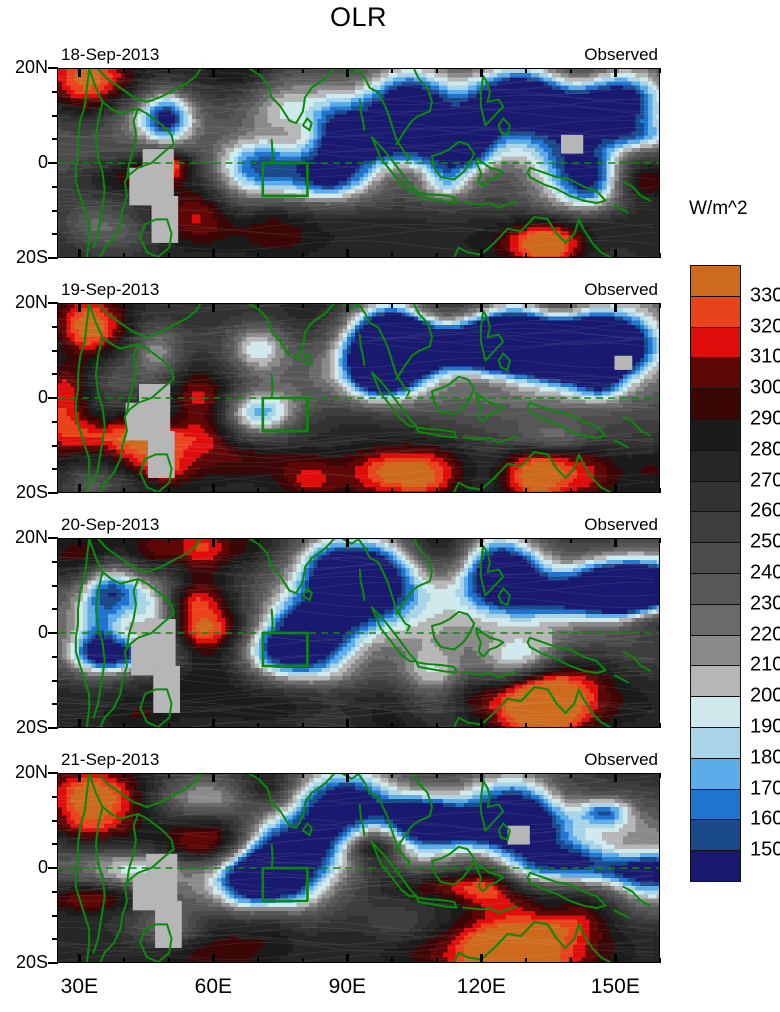 The width and height of the screenshot is (780, 1012). I want to click on panel-date-label: 18-Sep-2013, so click(110, 55).